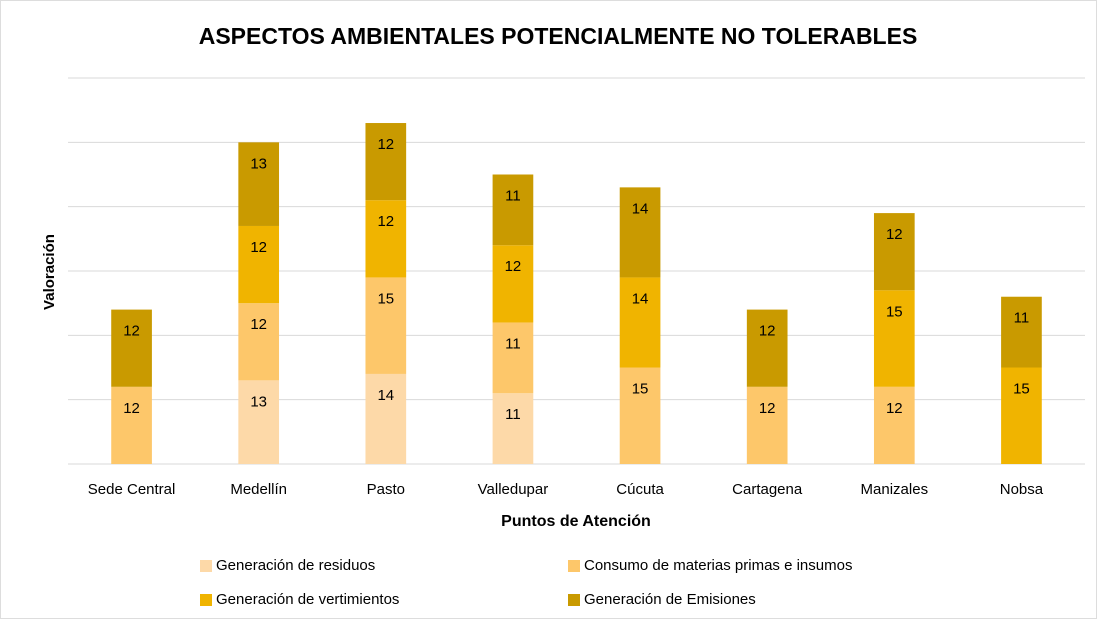 This screenshot has width=1097, height=619. I want to click on legend-label: Consumo de materias primas e insumos, so click(718, 565).